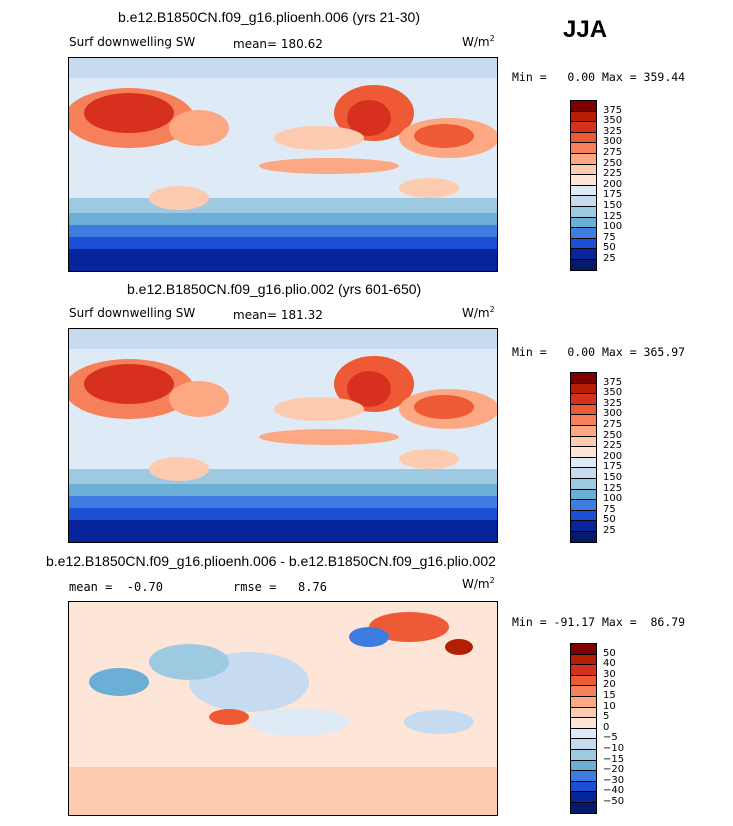 The image size is (733, 826). I want to click on colorbar-label: 15, so click(609, 695).